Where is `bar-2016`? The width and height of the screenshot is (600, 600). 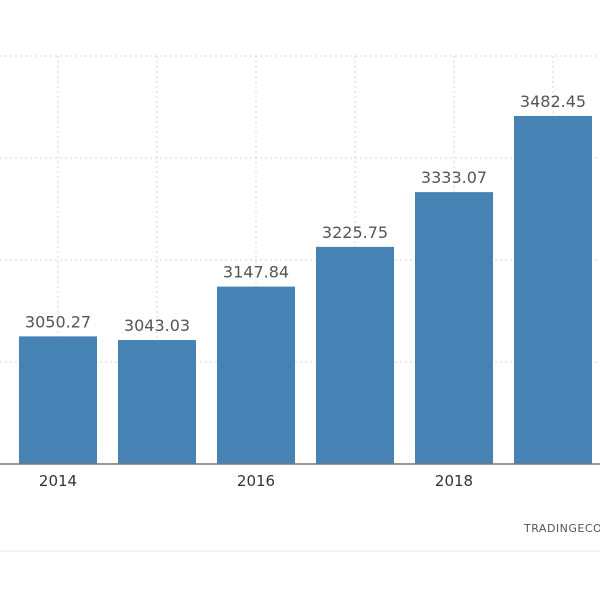 bar-2016 is located at coordinates (256, 375).